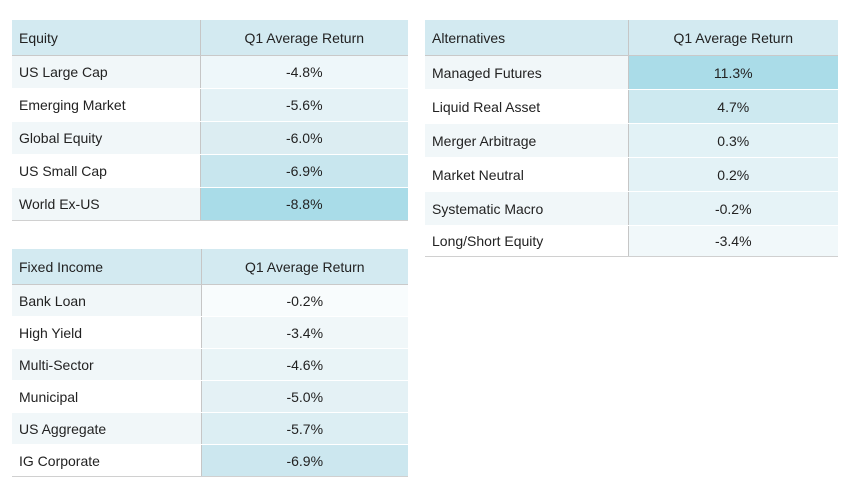 The width and height of the screenshot is (848, 482). What do you see at coordinates (107, 332) in the screenshot?
I see `row-label: High Yield` at bounding box center [107, 332].